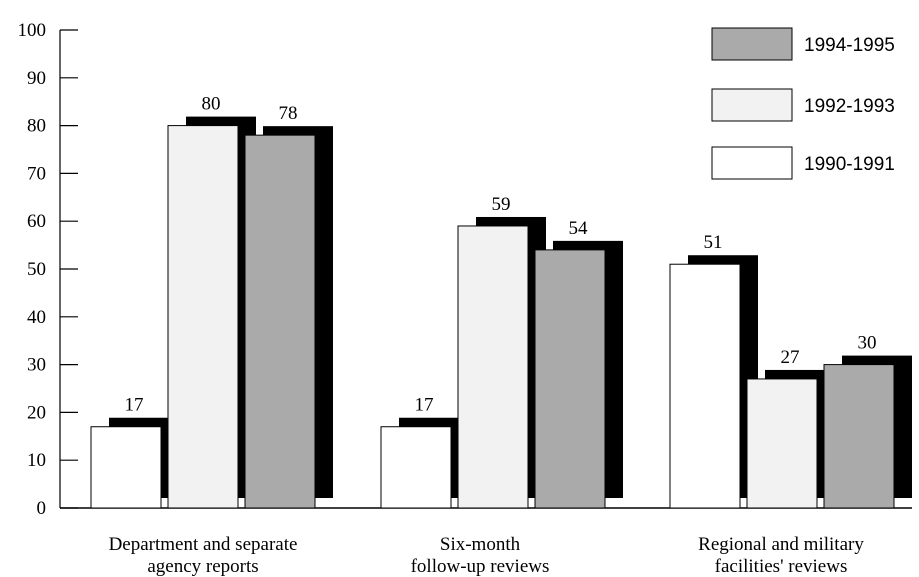 This screenshot has width=919, height=577. I want to click on y-tick-label: 100, so click(32, 30).